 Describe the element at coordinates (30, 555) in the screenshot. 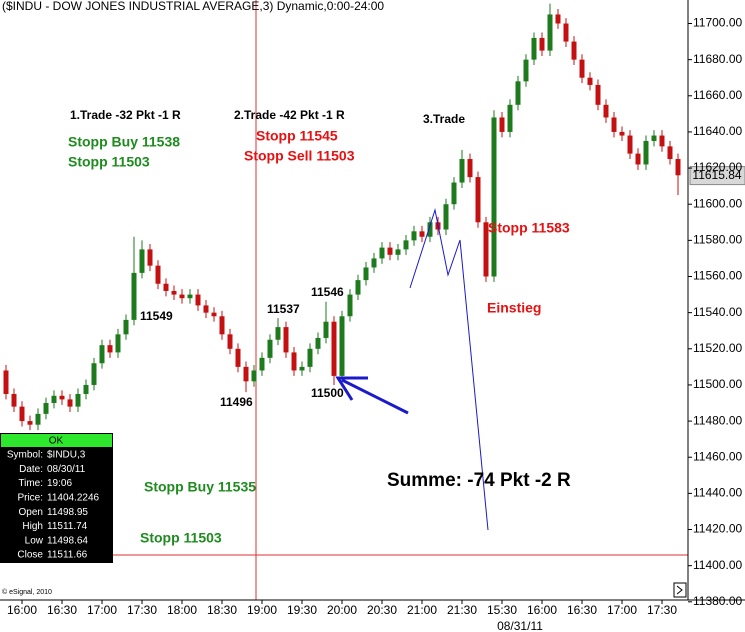

I see `data-window-key: Close` at that location.